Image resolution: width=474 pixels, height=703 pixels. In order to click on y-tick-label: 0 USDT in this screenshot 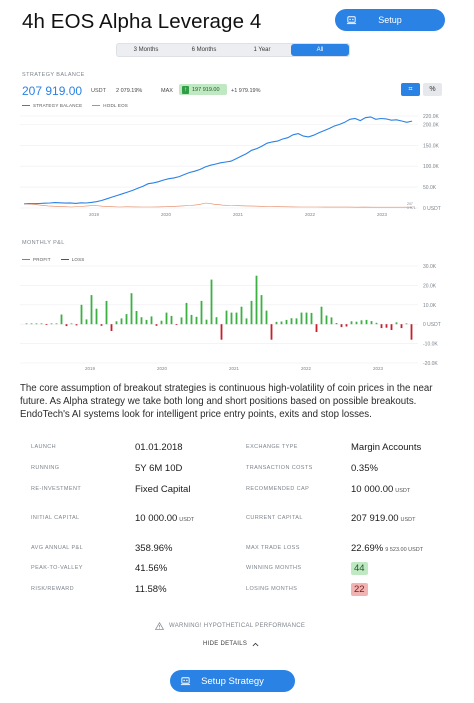, I will do `click(432, 325)`.